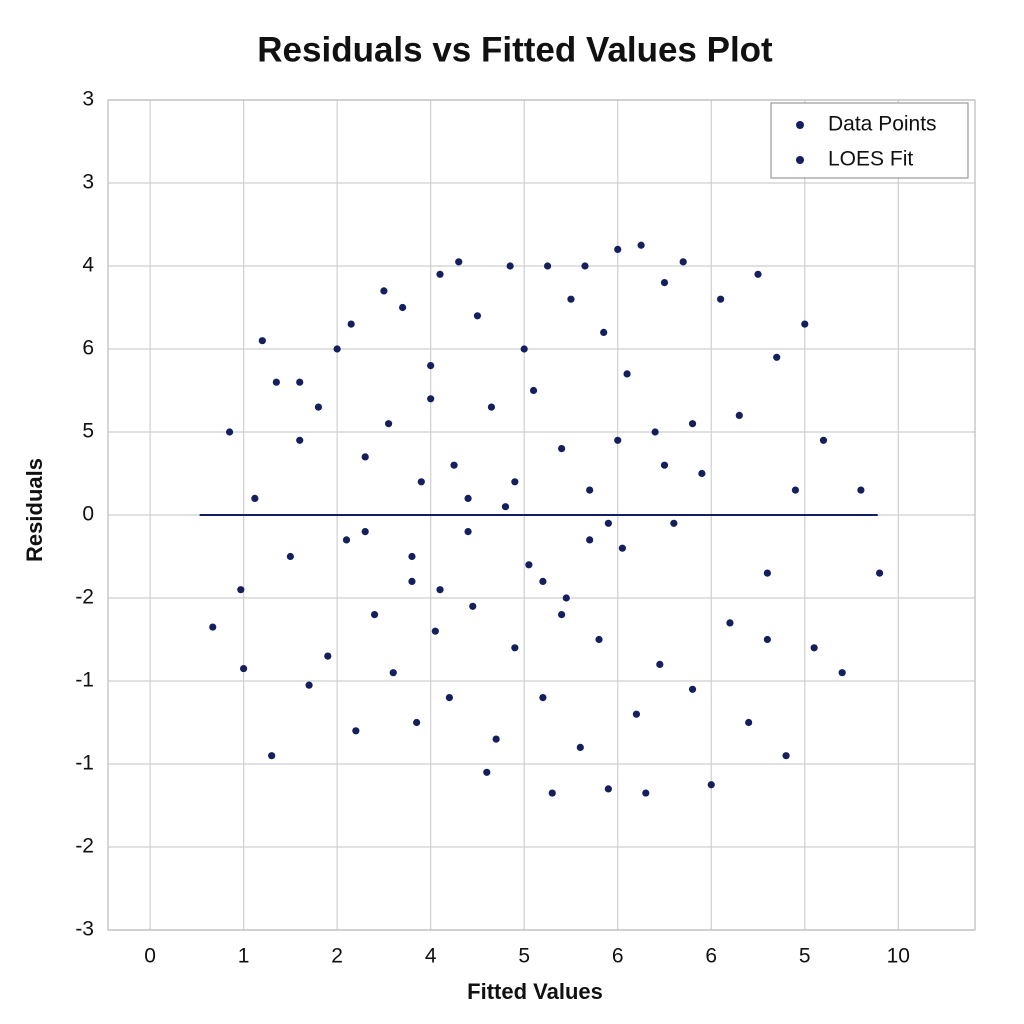  Describe the element at coordinates (870, 159) in the screenshot. I see `legend-label: LOES Fit` at that location.